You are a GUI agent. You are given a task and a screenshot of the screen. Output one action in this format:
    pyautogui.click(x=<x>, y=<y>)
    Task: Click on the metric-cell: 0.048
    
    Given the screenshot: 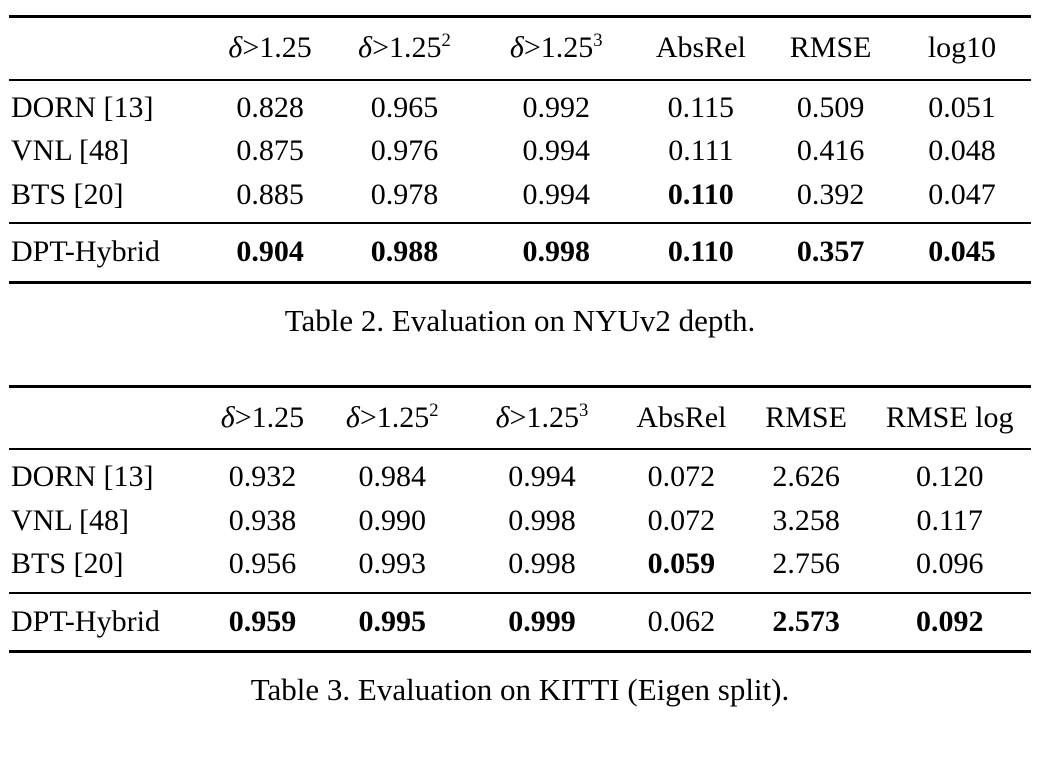 What is the action you would take?
    pyautogui.click(x=962, y=150)
    